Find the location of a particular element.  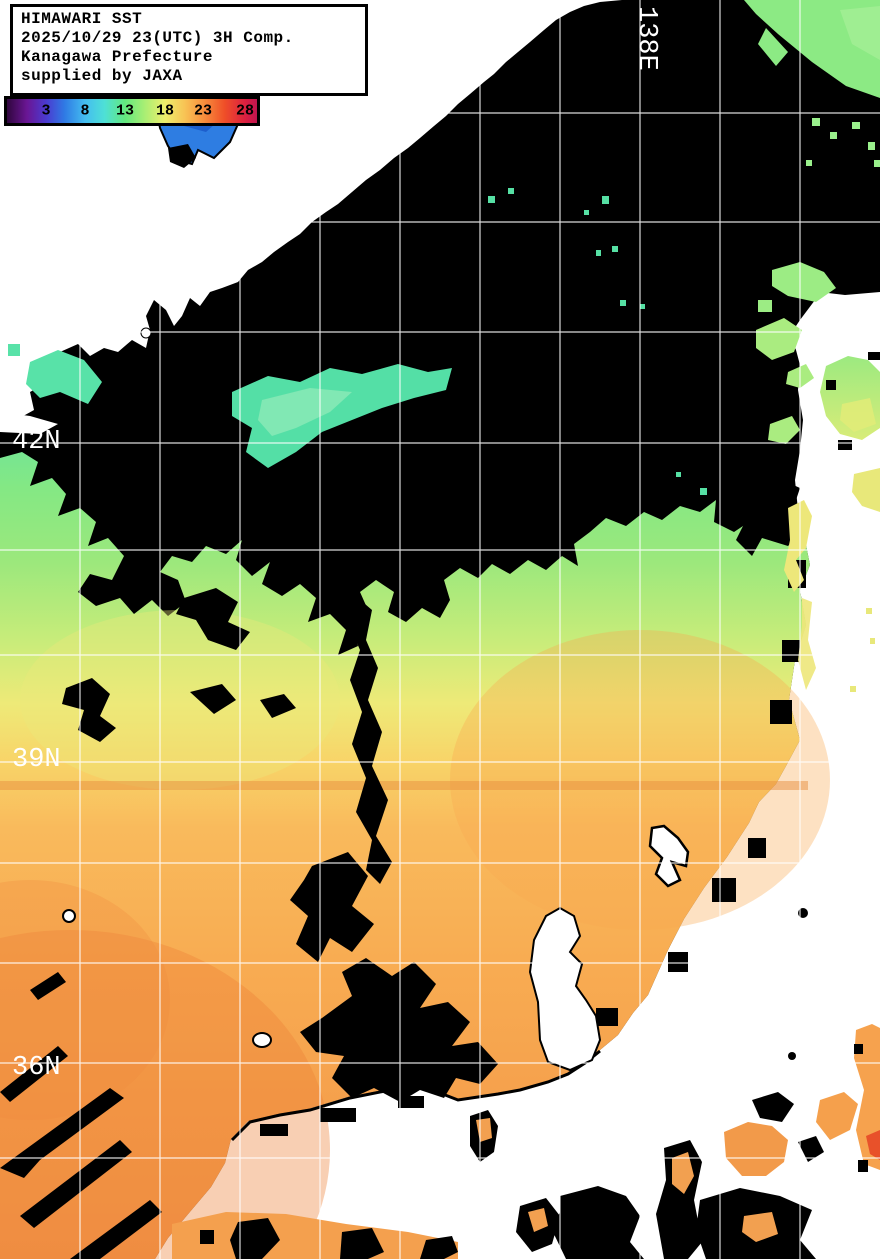

sst-colorbar: 3 8 13 18 23 28 is located at coordinates (132, 111).